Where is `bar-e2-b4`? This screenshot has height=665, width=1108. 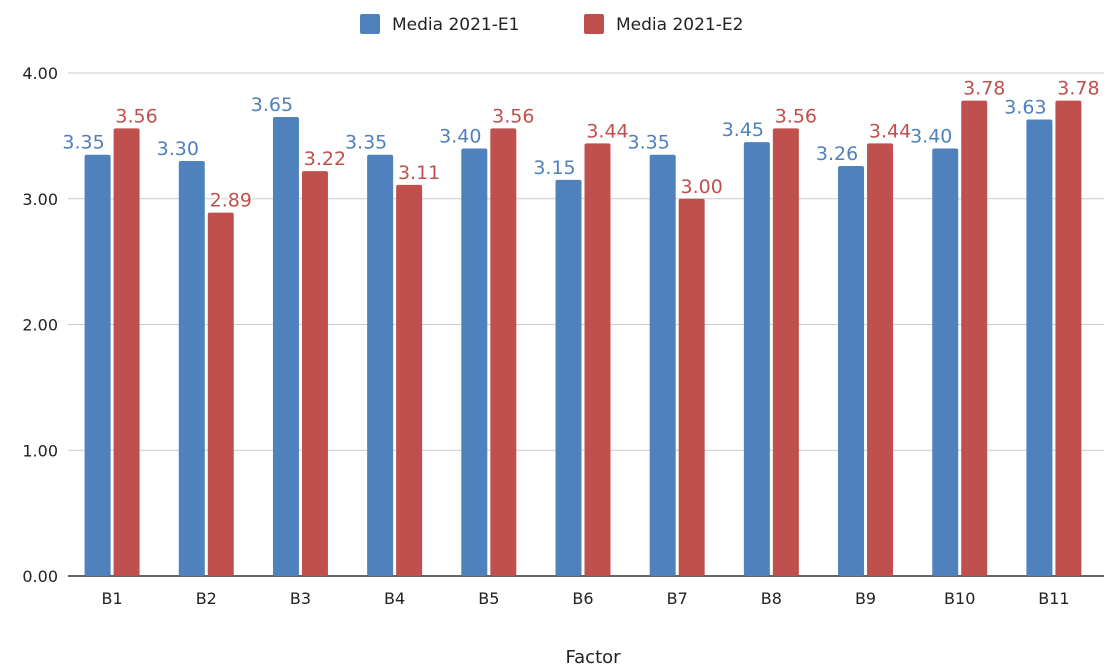
bar-e2-b4 is located at coordinates (409, 380).